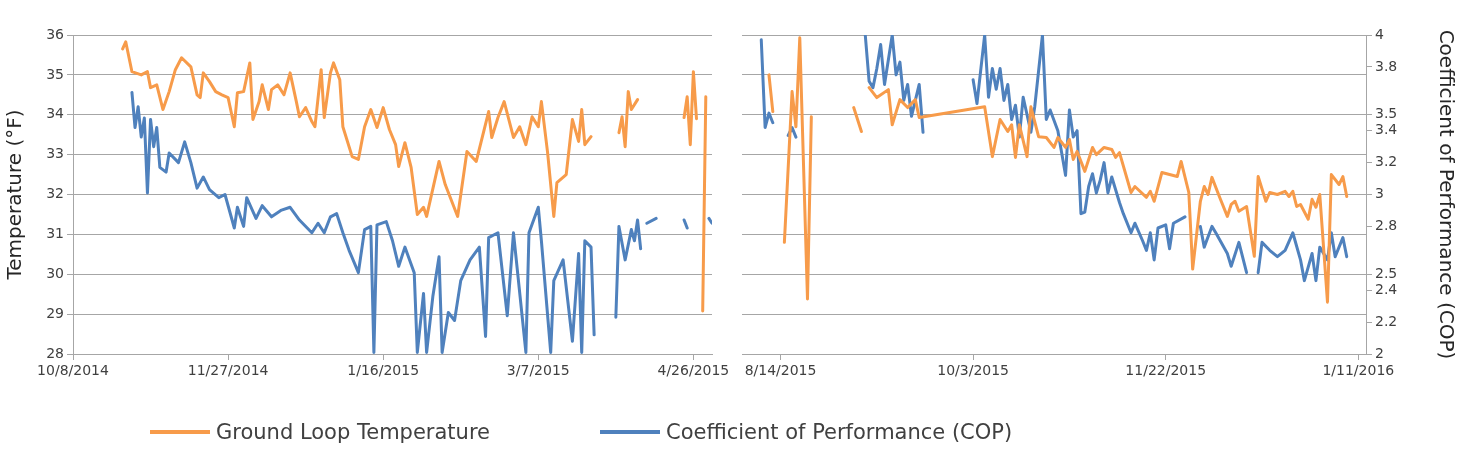 Image resolution: width=1461 pixels, height=454 pixels. What do you see at coordinates (1386, 113) in the screenshot?
I see `y2-tick-label: 3.5` at bounding box center [1386, 113].